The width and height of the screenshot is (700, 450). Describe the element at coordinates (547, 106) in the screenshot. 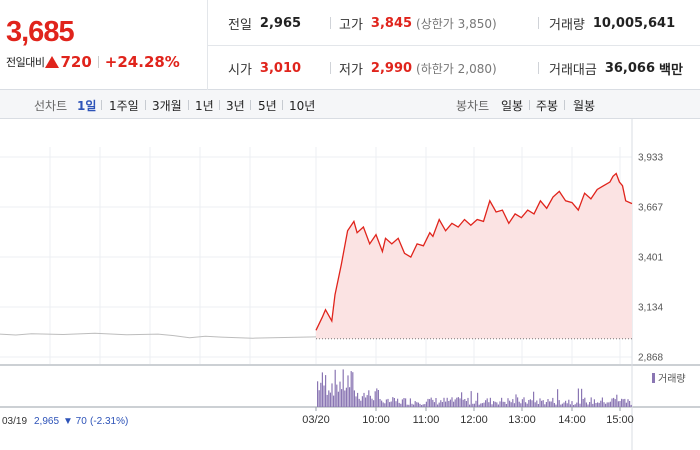

I see `tab-weekly-candle: 주봉` at that location.